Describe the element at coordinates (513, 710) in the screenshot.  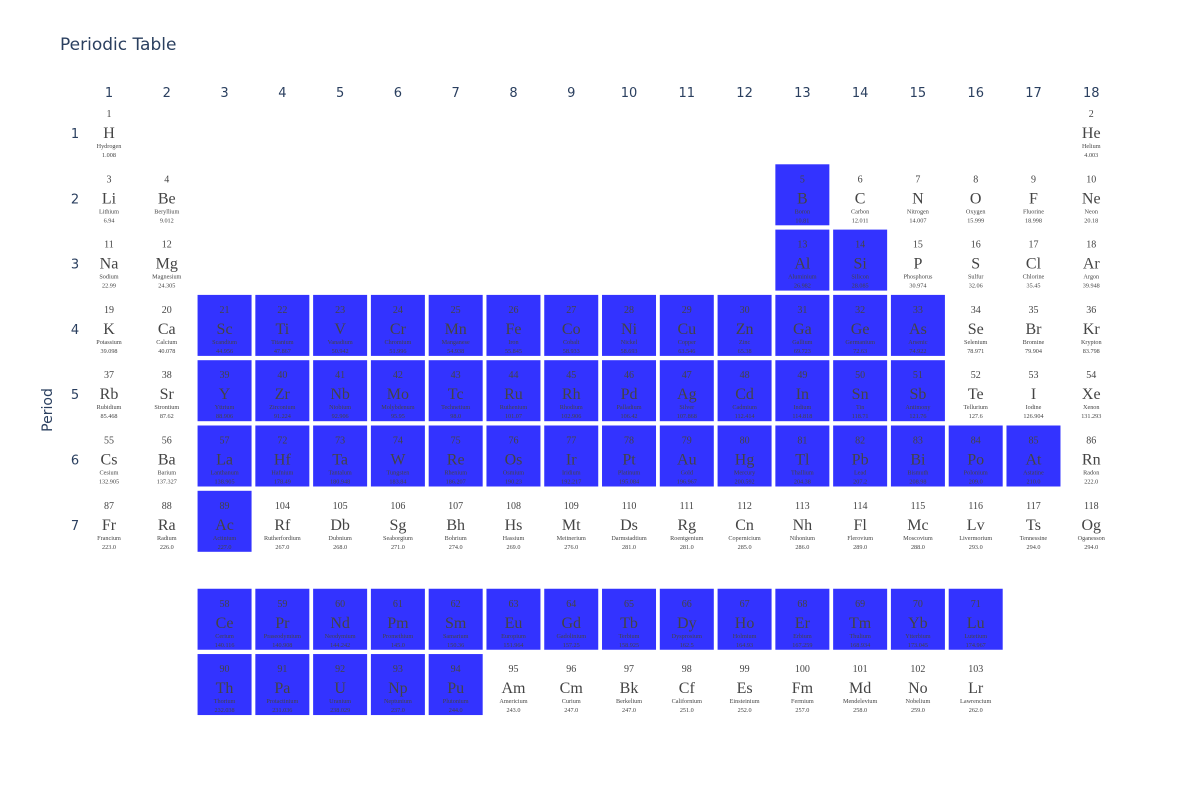
I see `atomic-mass: 243.0` at that location.